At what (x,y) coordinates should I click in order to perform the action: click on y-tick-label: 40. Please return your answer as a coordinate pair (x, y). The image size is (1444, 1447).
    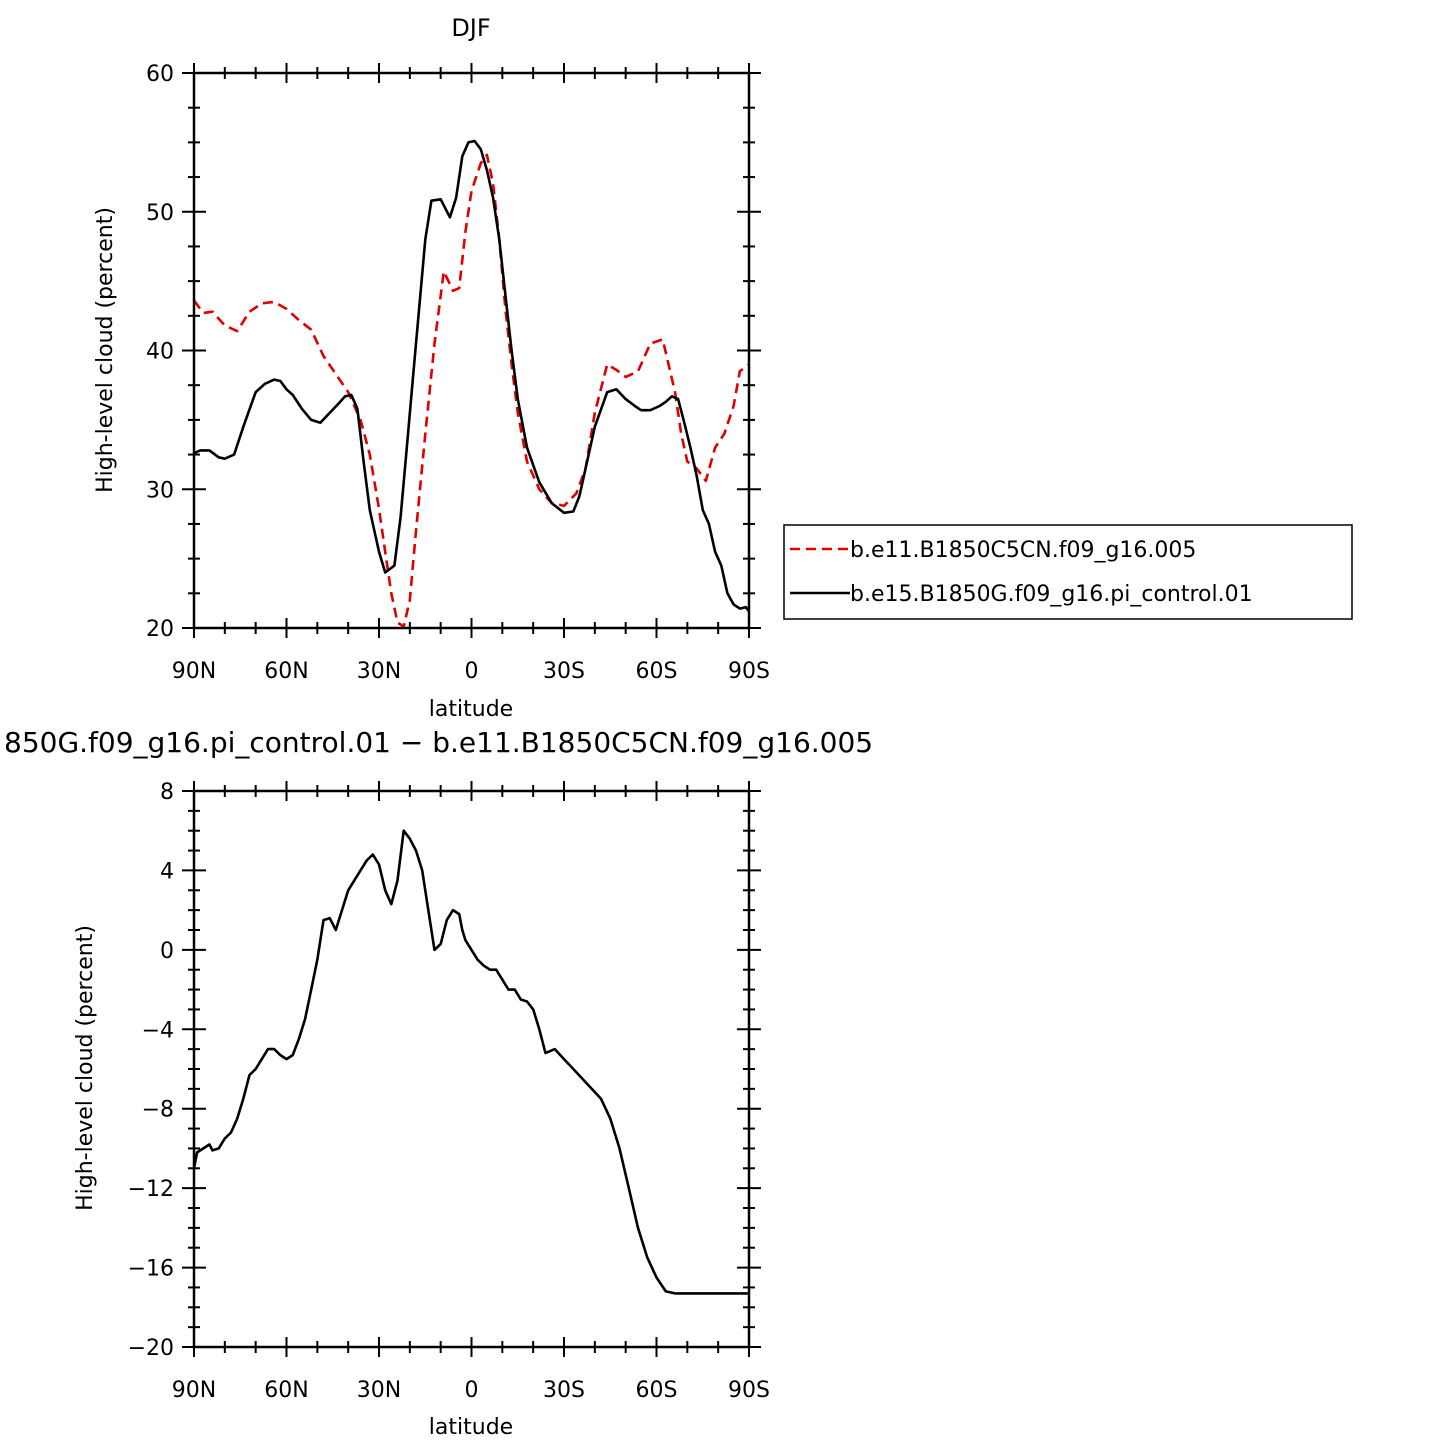
    Looking at the image, I should click on (160, 352).